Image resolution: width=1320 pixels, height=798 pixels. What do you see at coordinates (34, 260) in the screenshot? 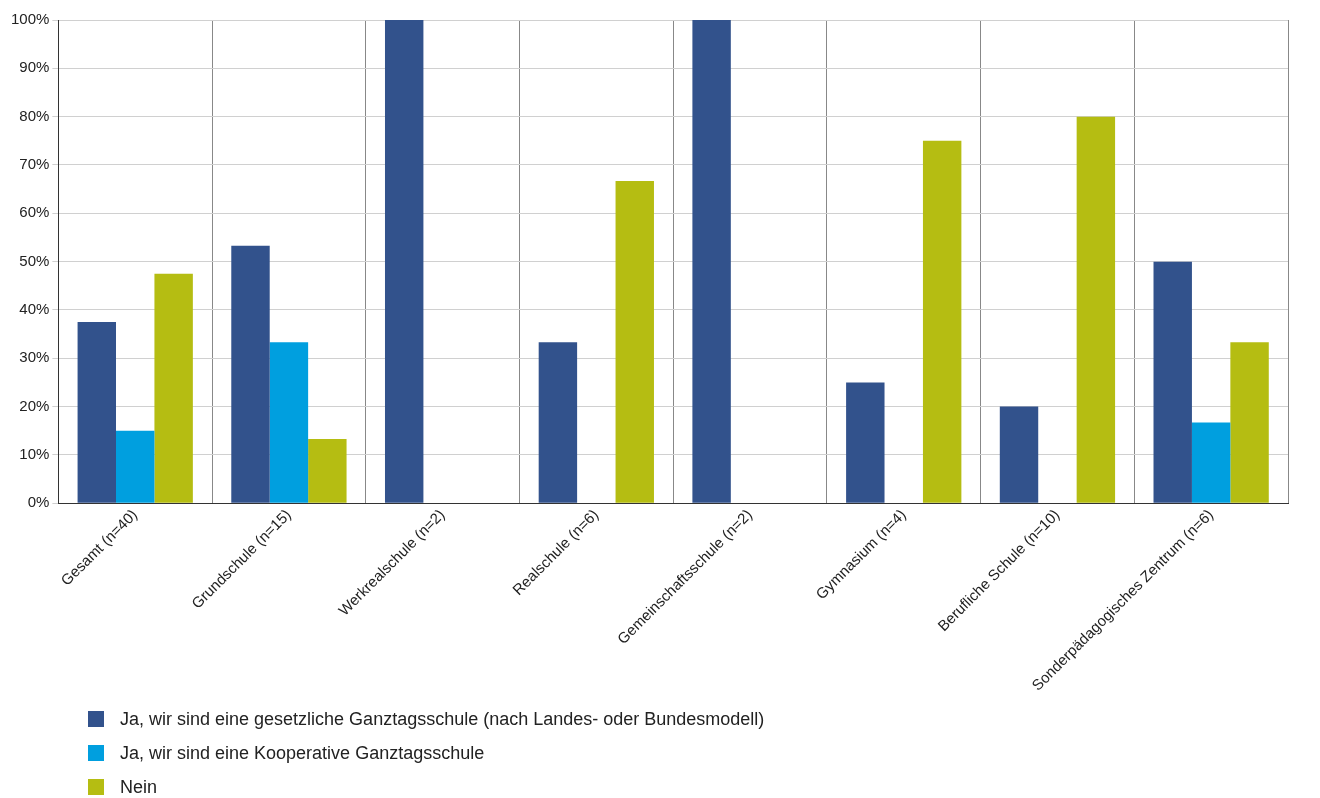
I see `y-tick-label: 50%` at bounding box center [34, 260].